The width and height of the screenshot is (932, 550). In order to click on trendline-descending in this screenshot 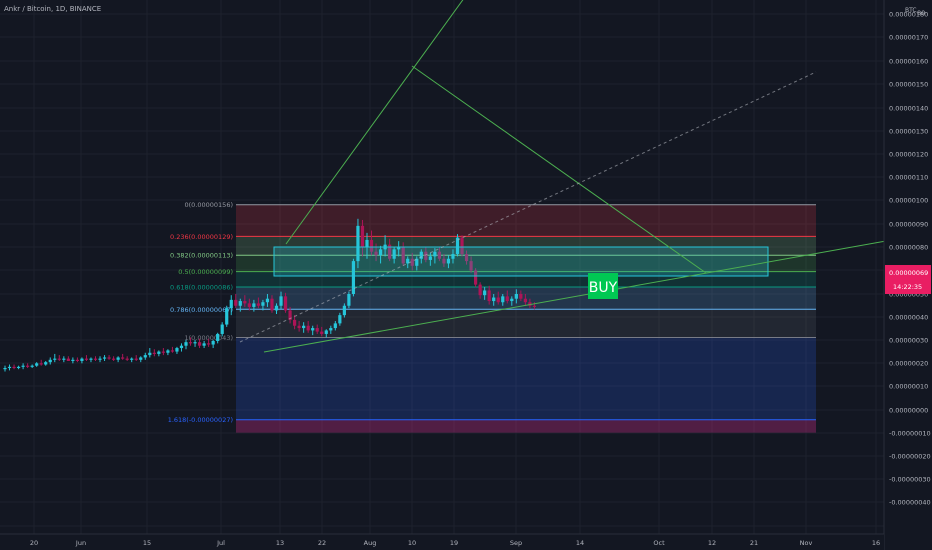, I will do `click(559, 169)`.